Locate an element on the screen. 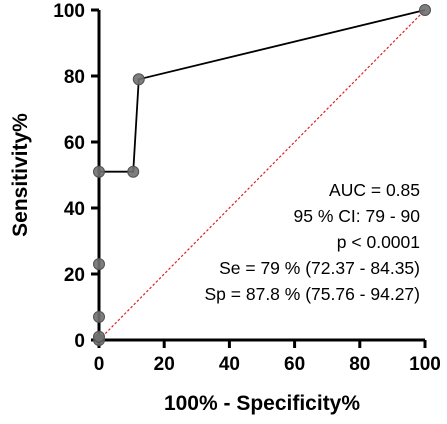 This screenshot has height=424, width=447. x-tick-label: 20 is located at coordinates (164, 364).